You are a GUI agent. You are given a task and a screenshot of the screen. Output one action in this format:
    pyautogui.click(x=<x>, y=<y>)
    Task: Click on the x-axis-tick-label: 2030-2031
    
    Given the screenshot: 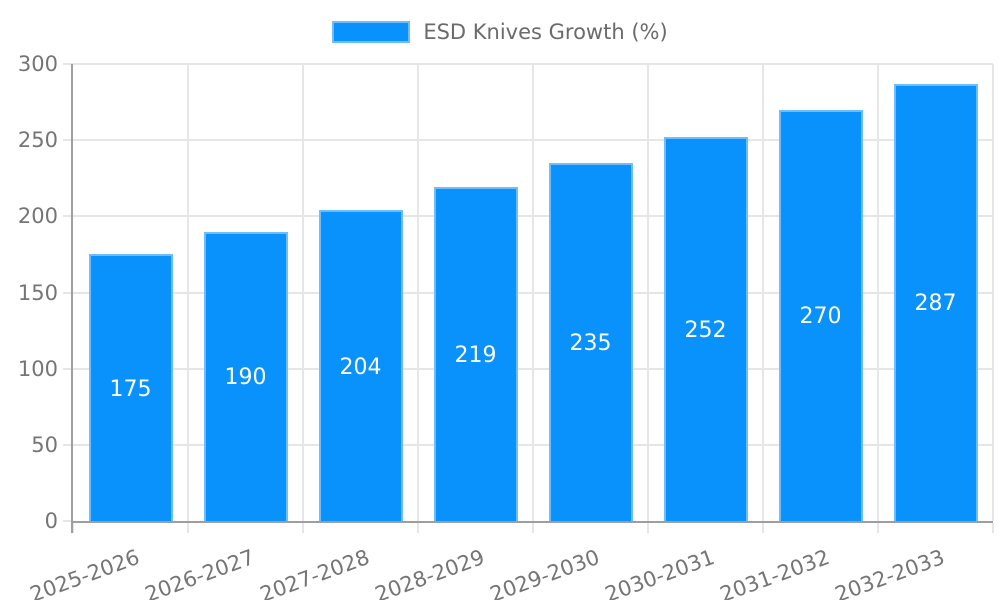 What is the action you would take?
    pyautogui.click(x=659, y=572)
    